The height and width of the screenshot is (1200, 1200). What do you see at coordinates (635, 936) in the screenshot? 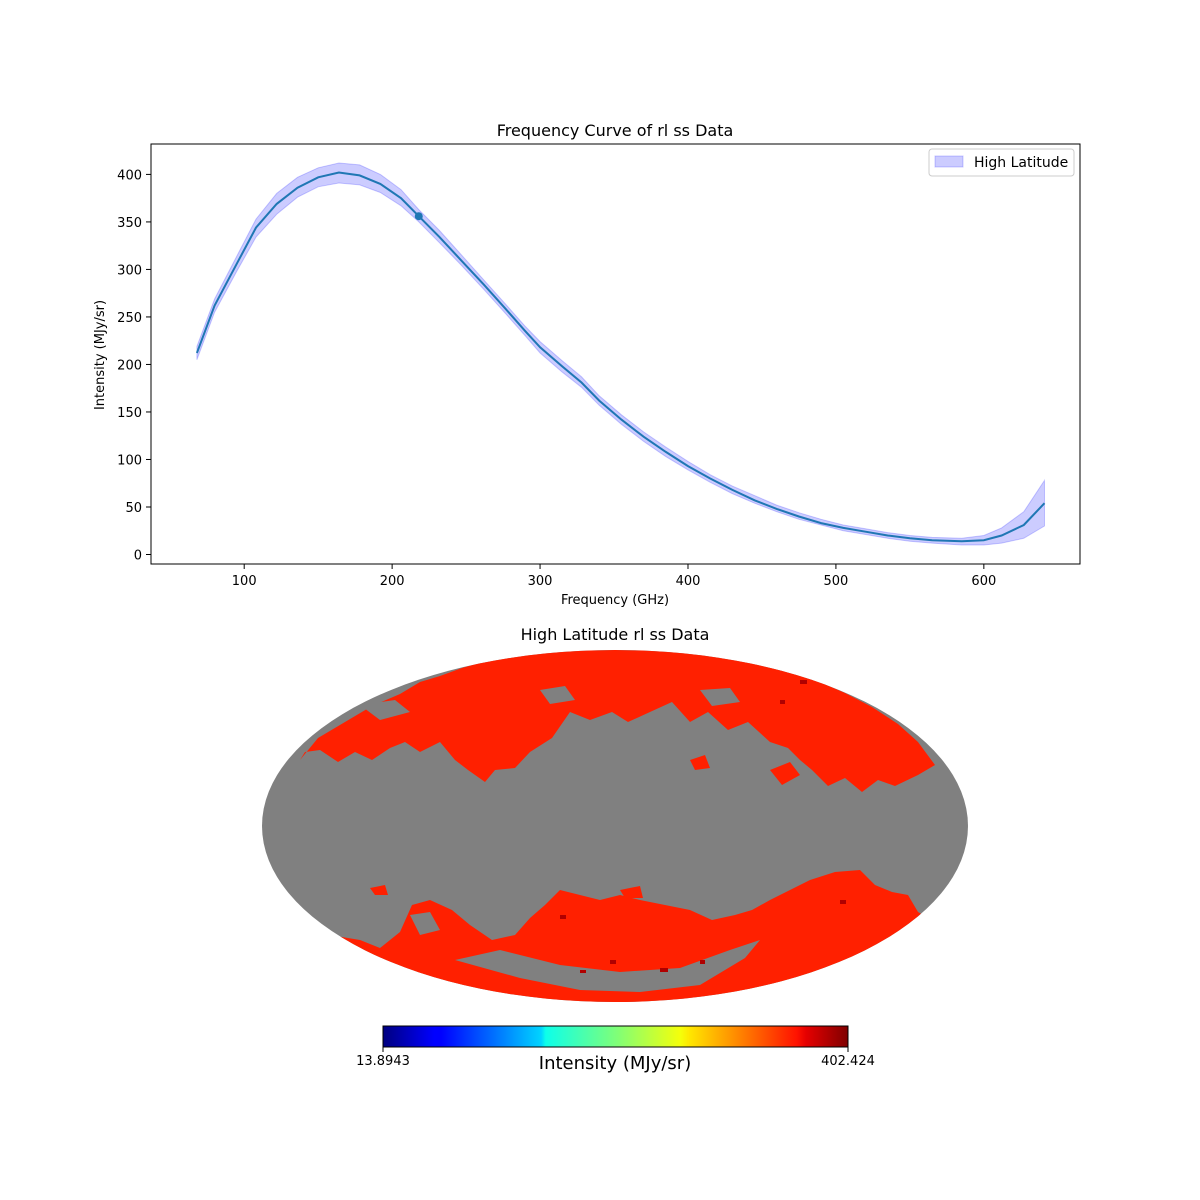
I see `southern-high-latitude-region` at bounding box center [635, 936].